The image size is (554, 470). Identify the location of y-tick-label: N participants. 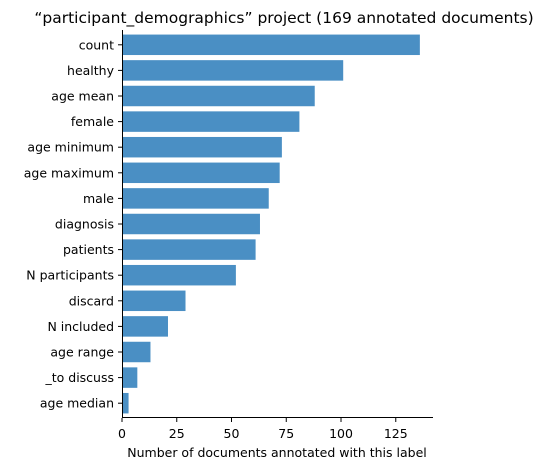
(70, 275).